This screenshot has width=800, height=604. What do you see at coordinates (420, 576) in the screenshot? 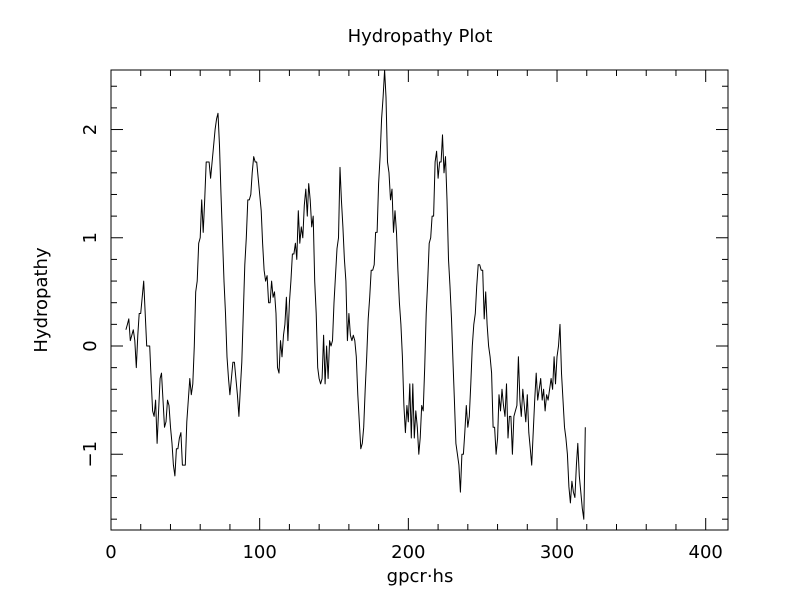
I see `x-axis-label: gpcr·hs` at bounding box center [420, 576].